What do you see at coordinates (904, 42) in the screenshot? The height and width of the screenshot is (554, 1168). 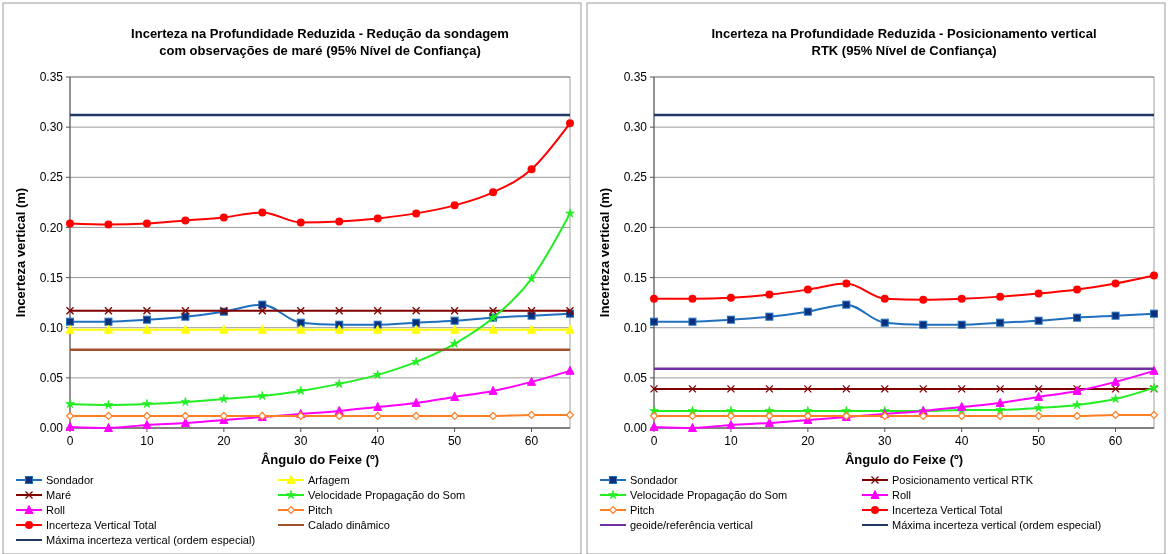 I see `chart-title: Incerteza na Profundidade Reduzida - Posicionamento vertical RTK (95% Nível de Confiança)` at bounding box center [904, 42].